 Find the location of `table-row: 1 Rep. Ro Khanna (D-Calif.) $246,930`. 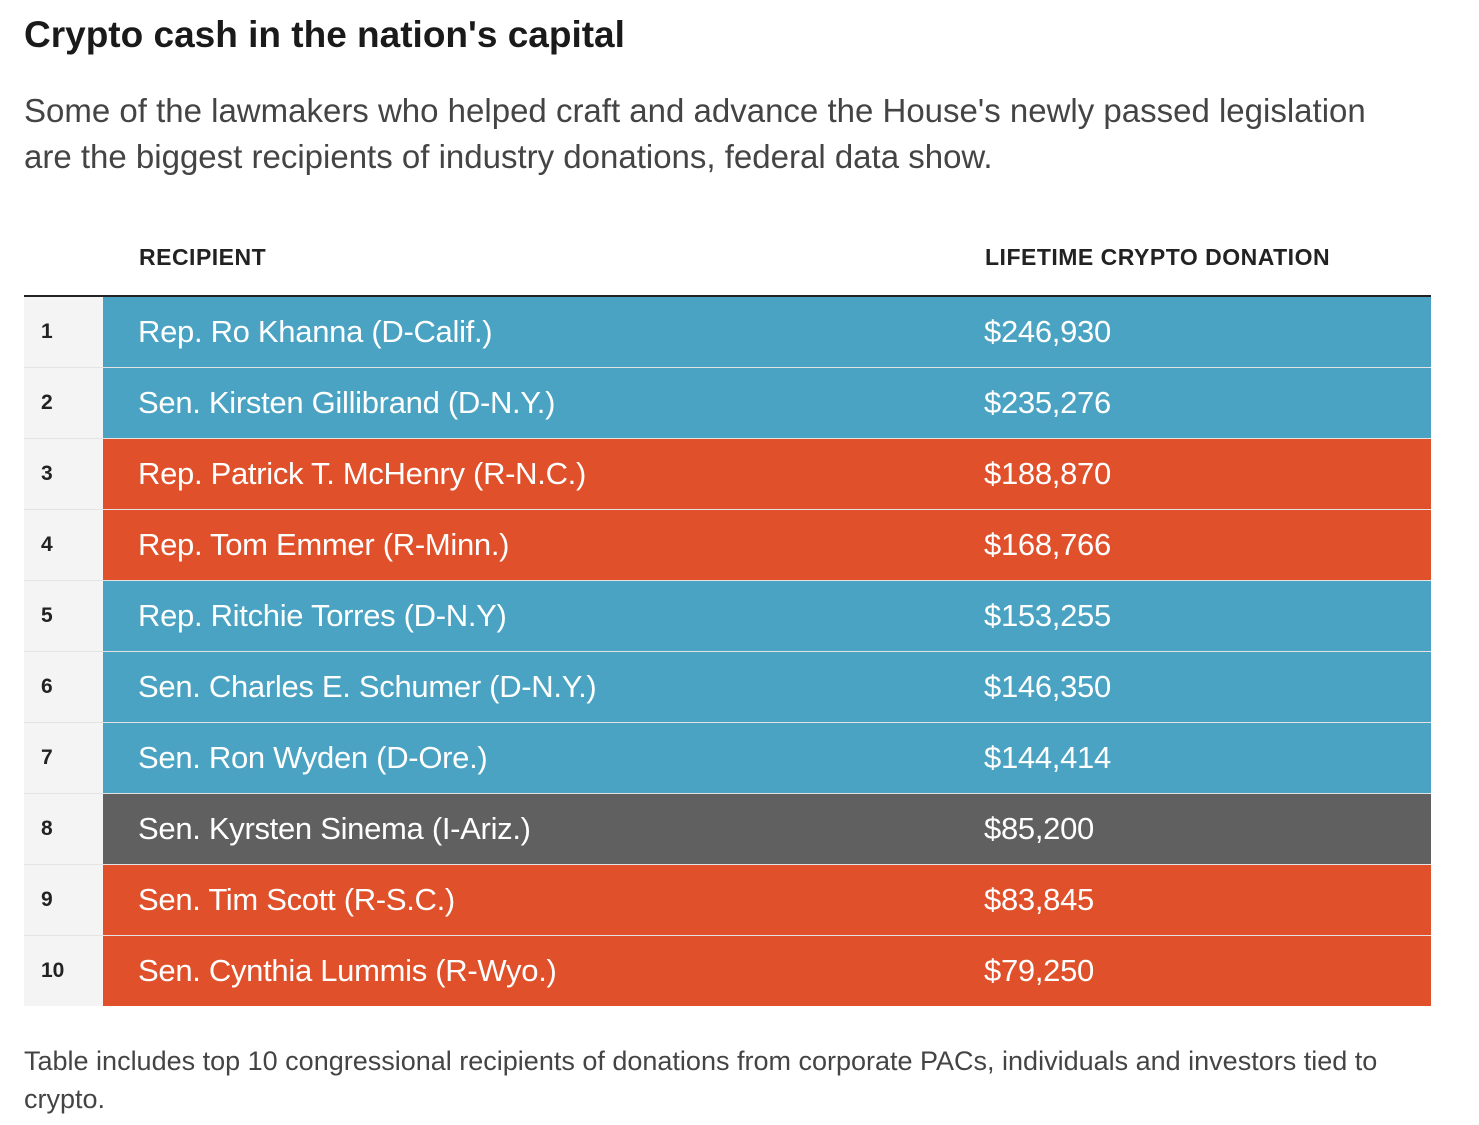

table-row: 1 Rep. Ro Khanna (D-Calif.) $246,930 is located at coordinates (727, 332).